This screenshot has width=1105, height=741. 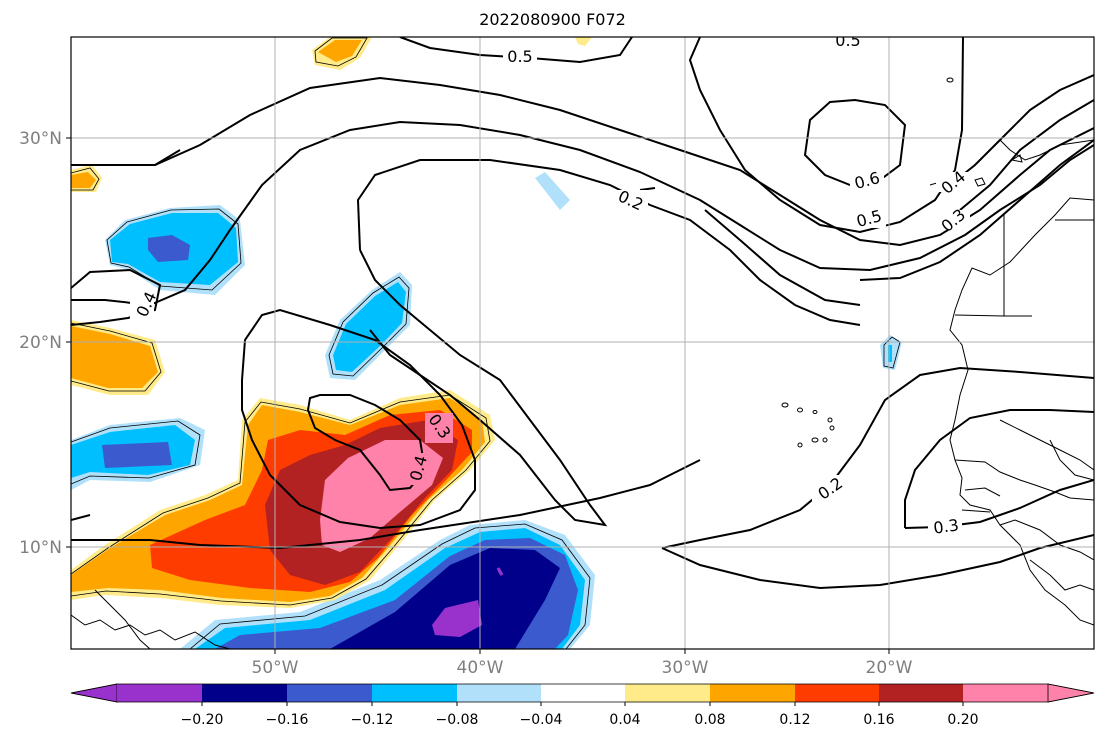 I want to click on longitude-labels: 50°W 40°W 30°W 20°W, so click(x=582, y=668).